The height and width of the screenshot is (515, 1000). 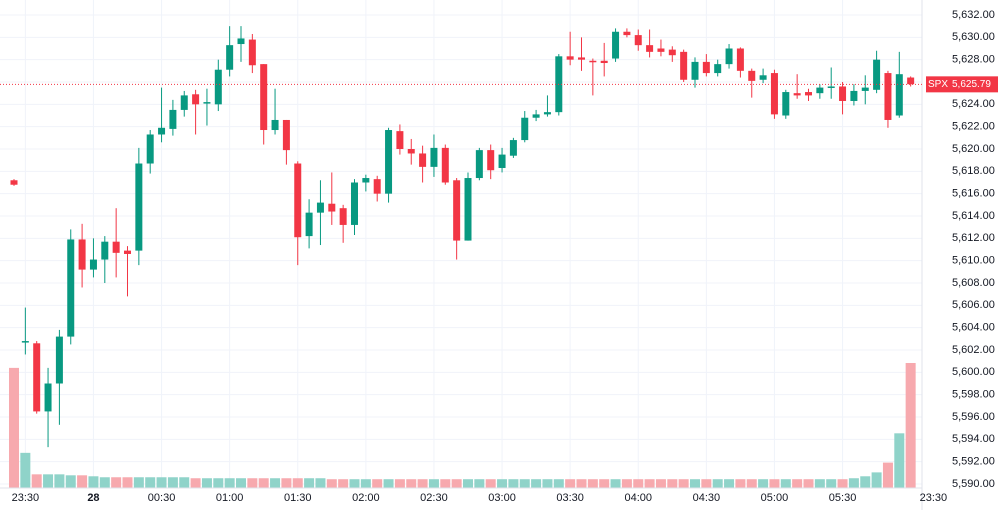 What do you see at coordinates (973, 261) in the screenshot?
I see `y-tick-label: 5,610.00` at bounding box center [973, 261].